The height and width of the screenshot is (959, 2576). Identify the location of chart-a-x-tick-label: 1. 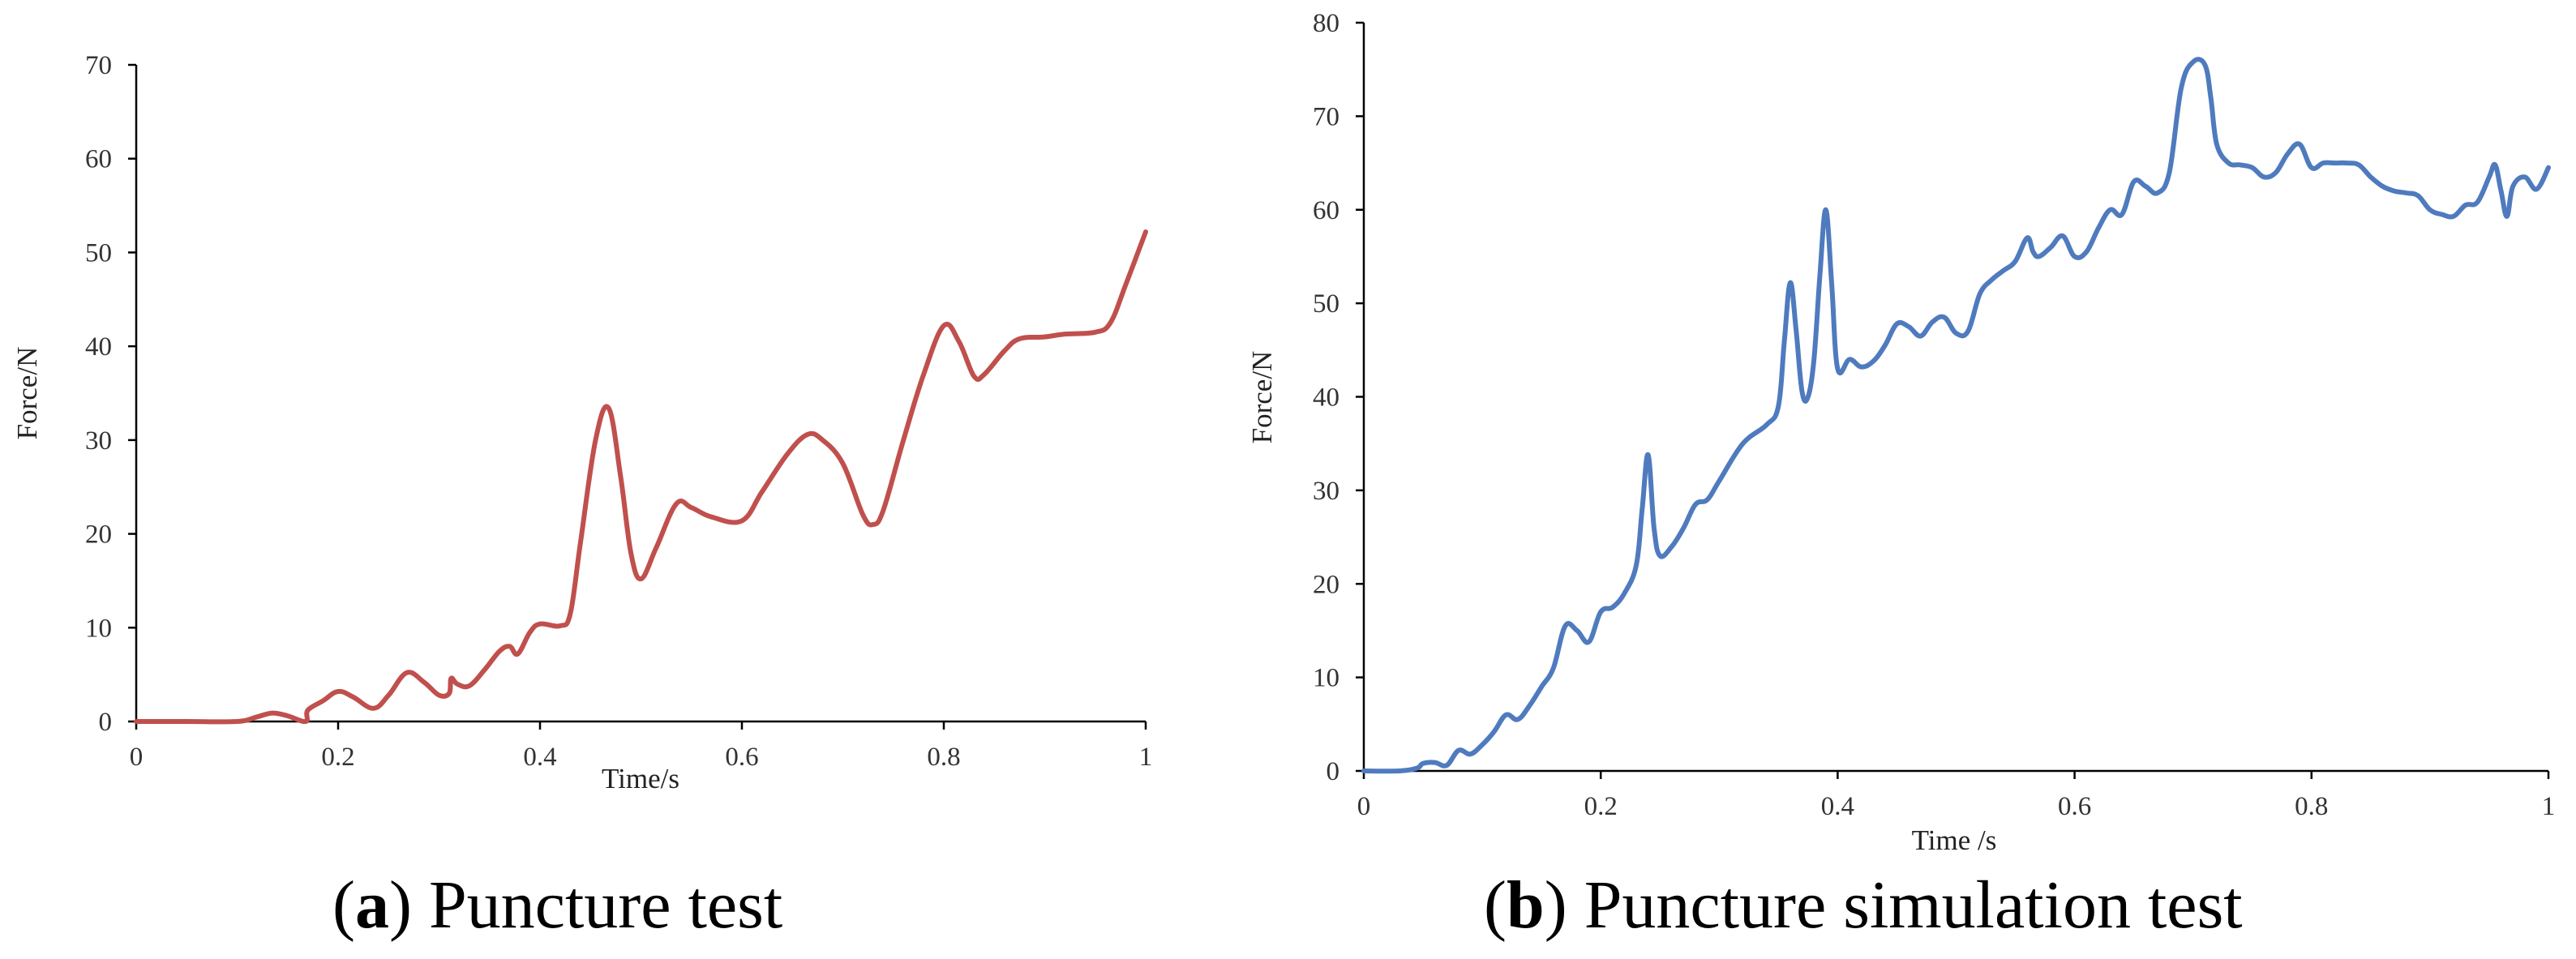
(1146, 757).